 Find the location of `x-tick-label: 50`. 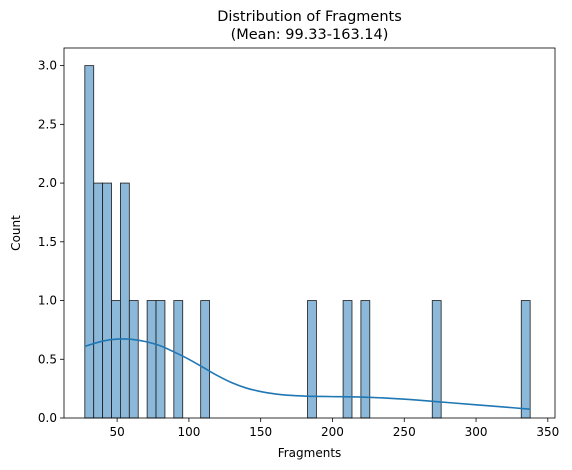

x-tick-label: 50 is located at coordinates (116, 432).